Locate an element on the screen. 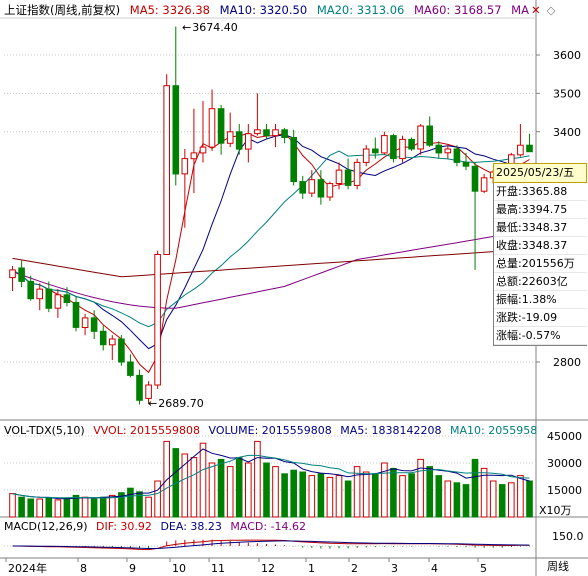 The image size is (588, 576). macd-bars is located at coordinates (271, 545).